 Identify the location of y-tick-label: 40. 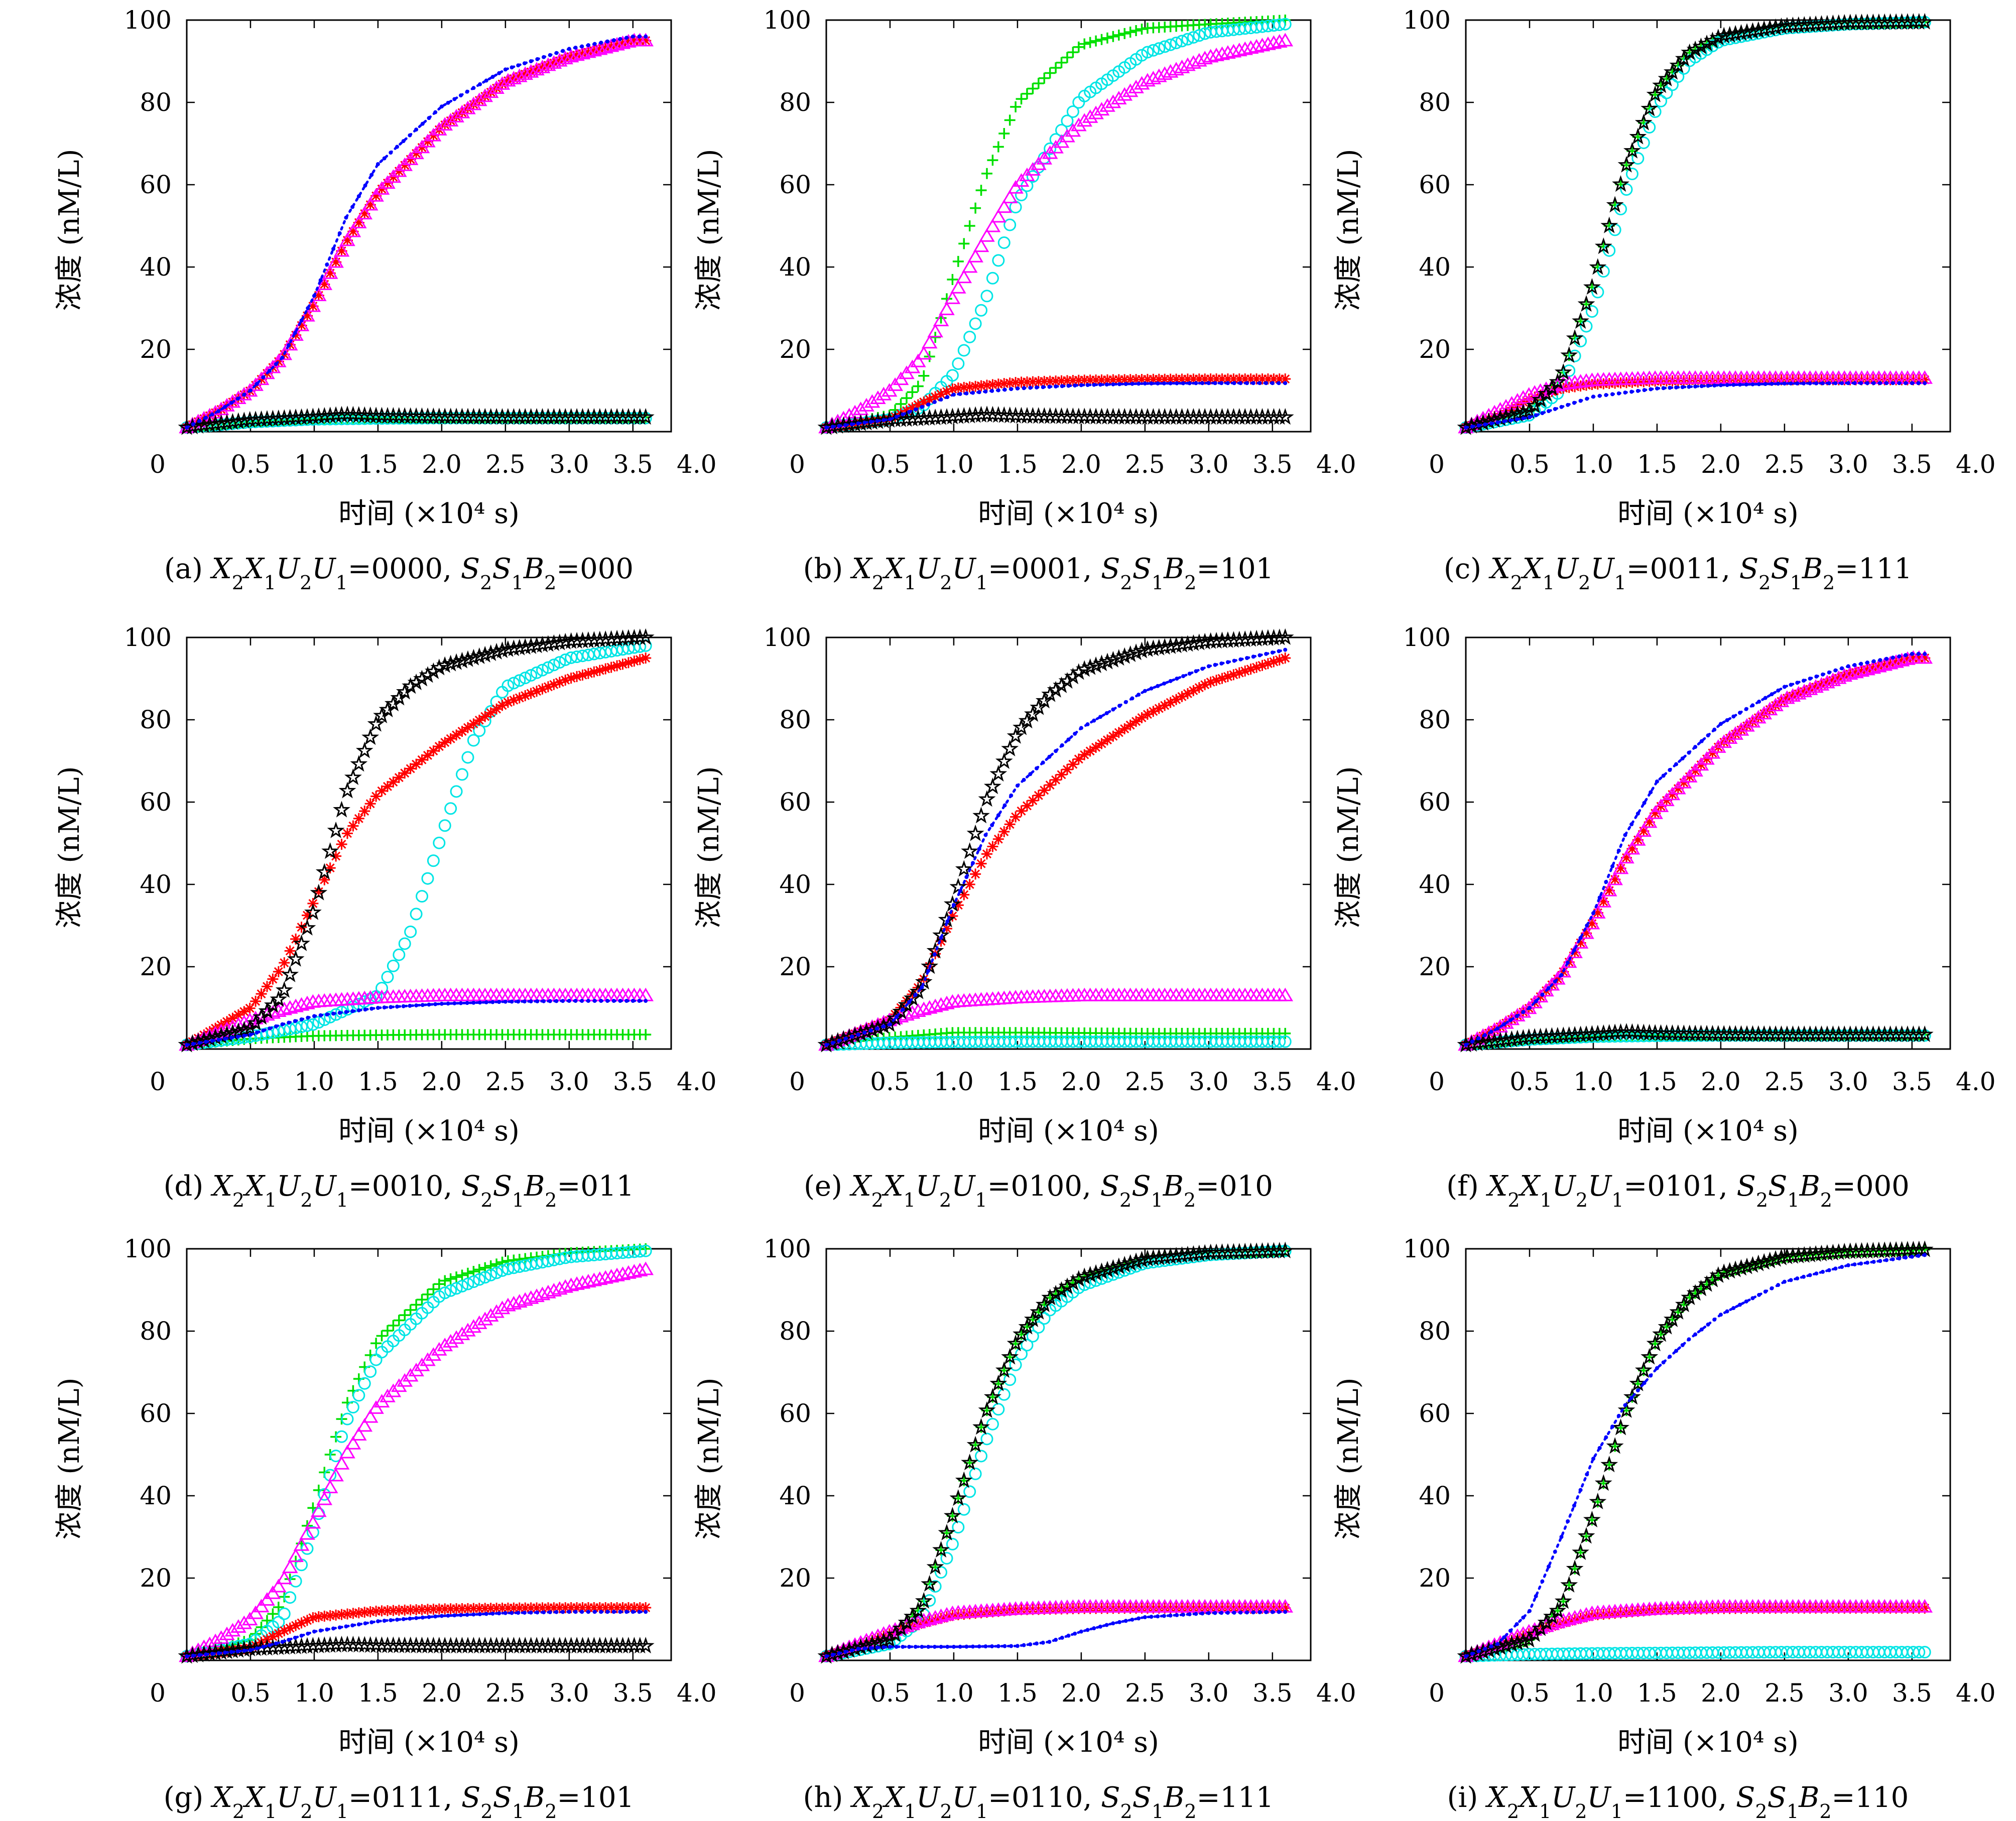
(156, 267).